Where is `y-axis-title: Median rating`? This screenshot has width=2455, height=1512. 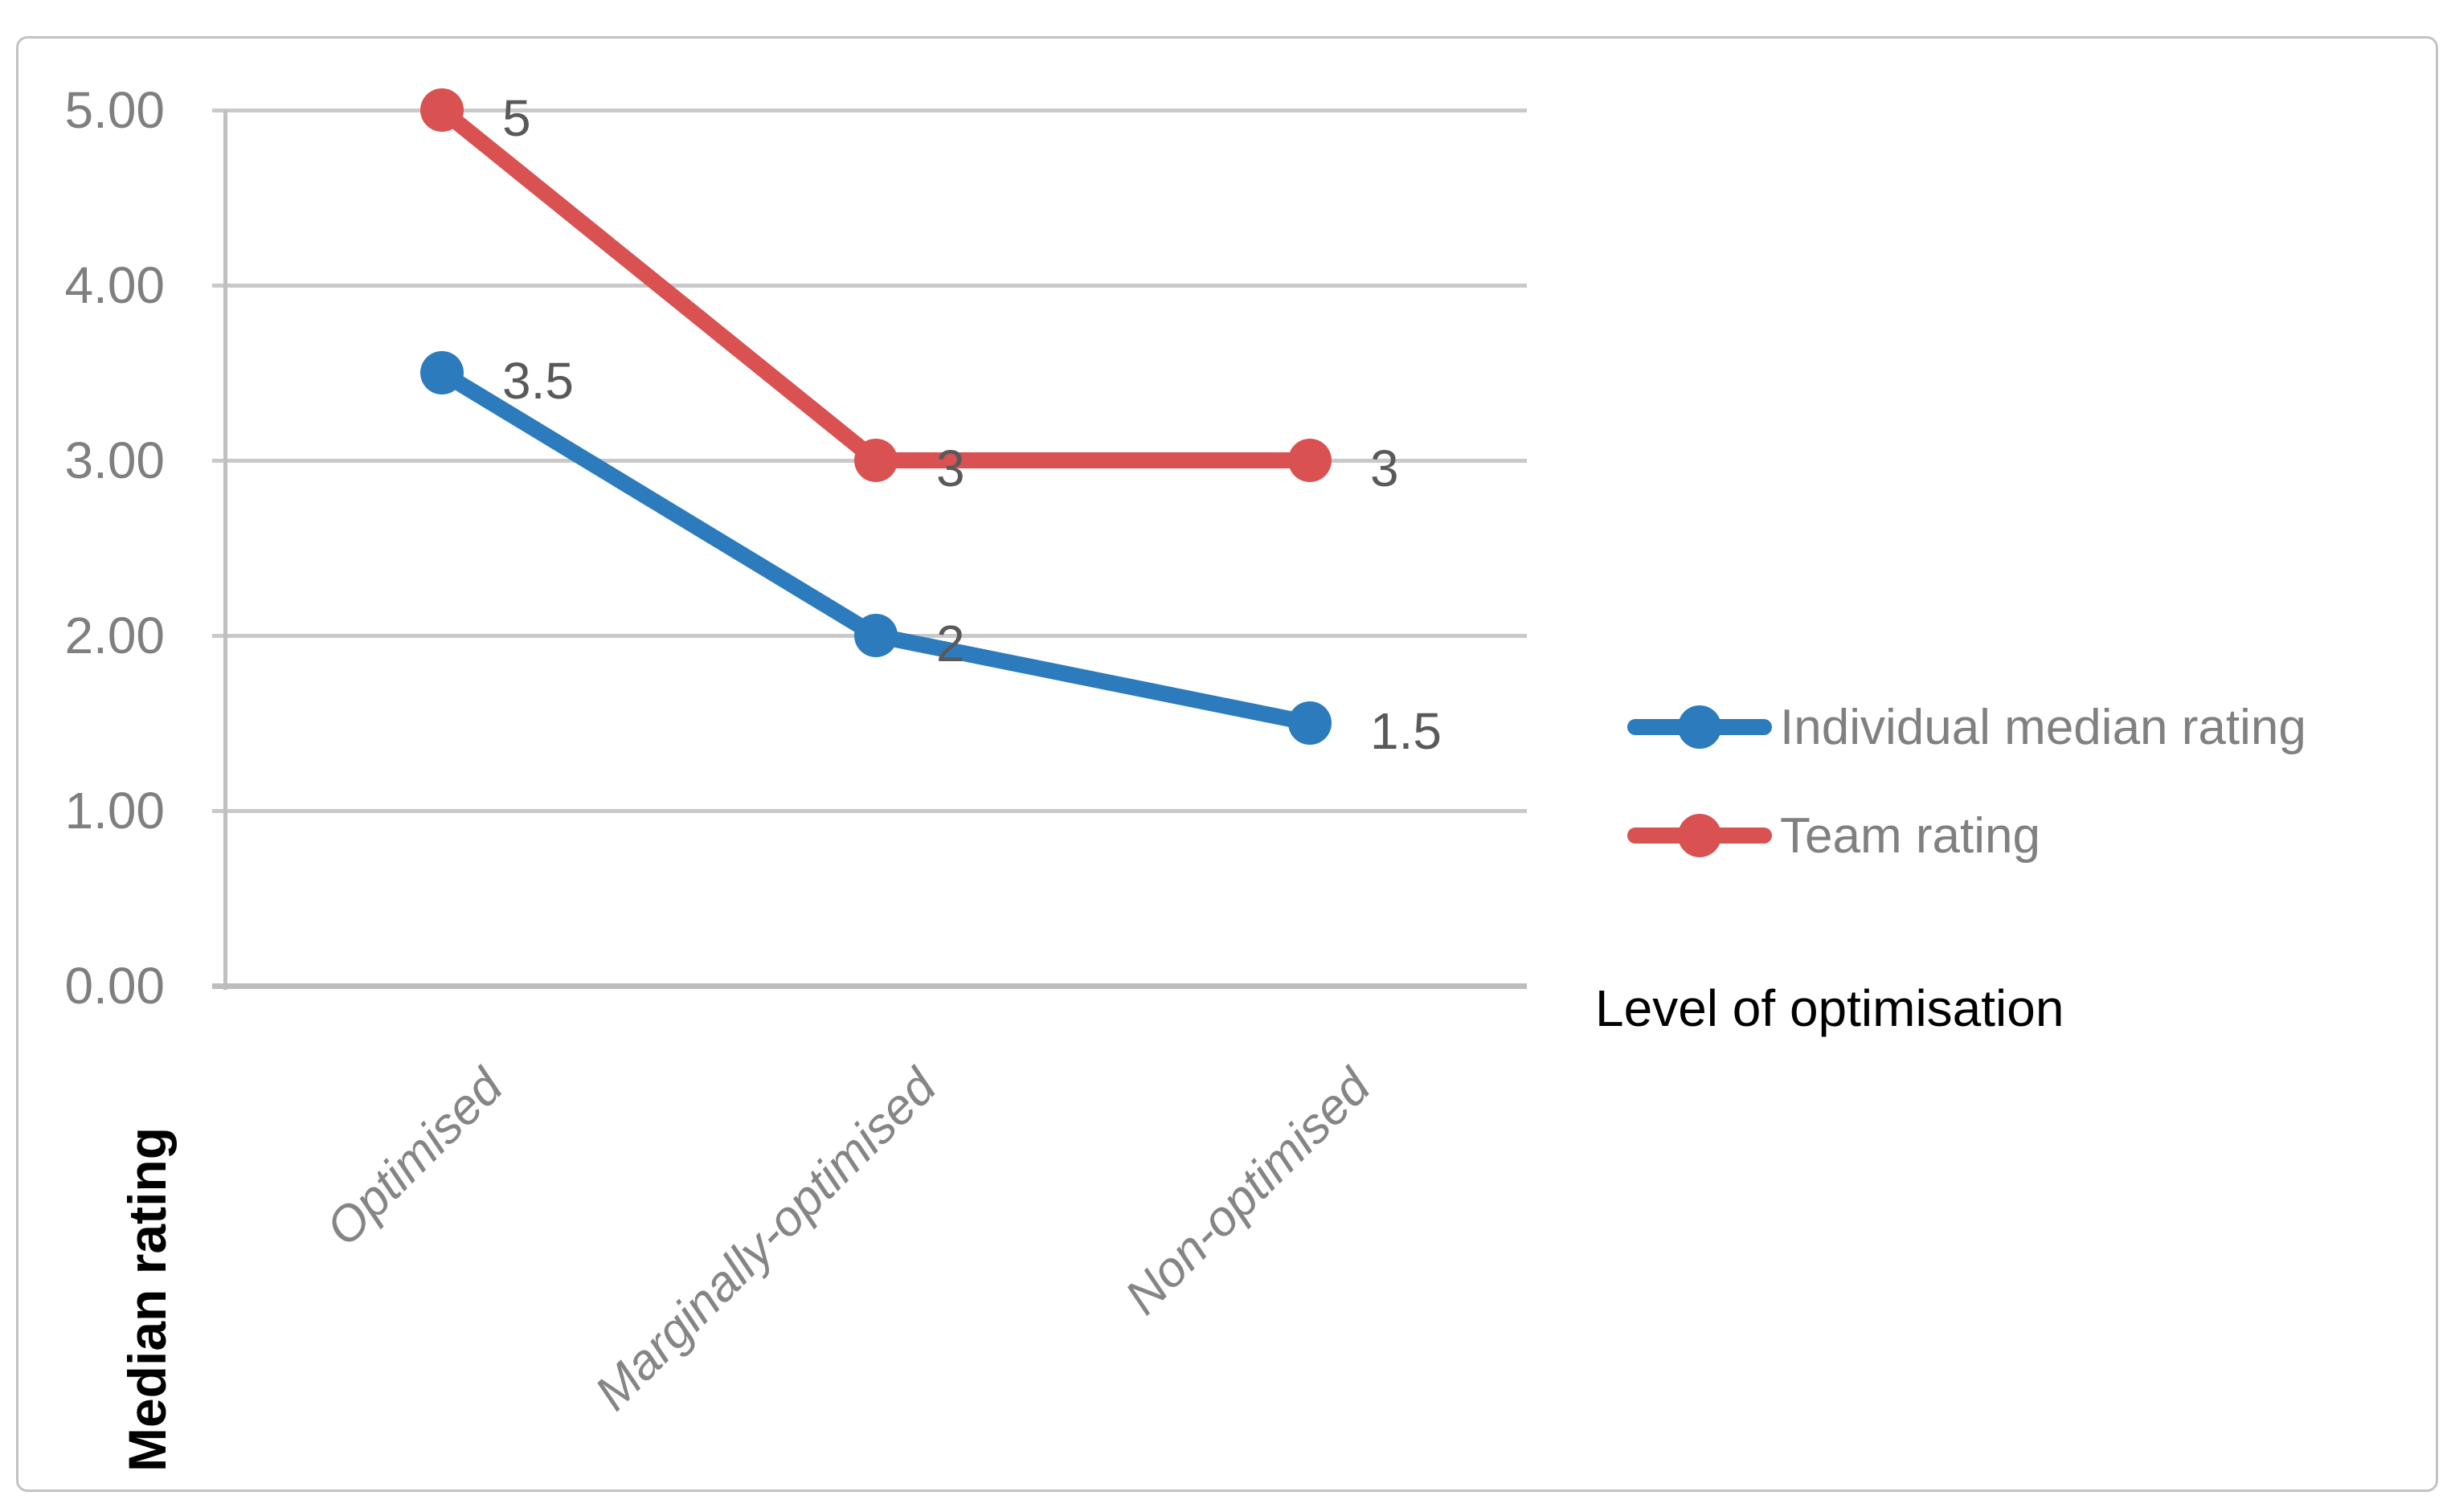 y-axis-title: Median rating is located at coordinates (147, 1299).